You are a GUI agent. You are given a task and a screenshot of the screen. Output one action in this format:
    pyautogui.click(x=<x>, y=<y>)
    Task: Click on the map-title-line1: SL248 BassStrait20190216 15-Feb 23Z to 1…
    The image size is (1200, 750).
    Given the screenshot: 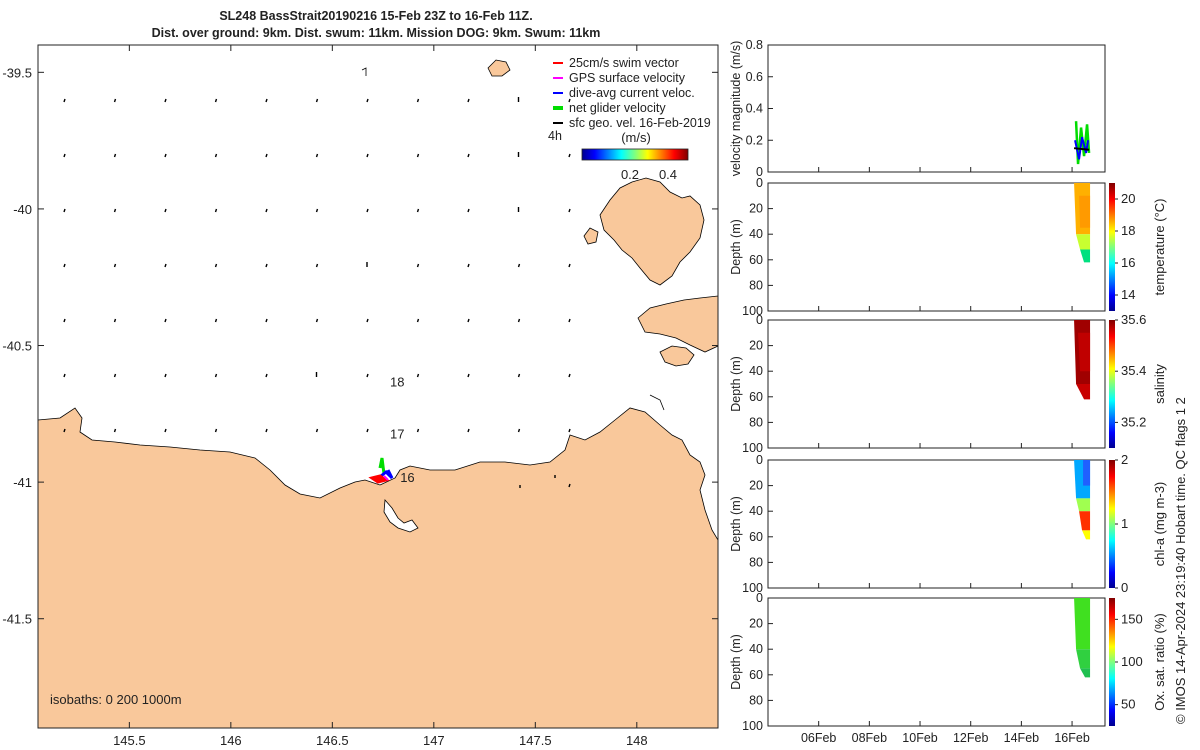 What is the action you would take?
    pyautogui.click(x=375, y=16)
    